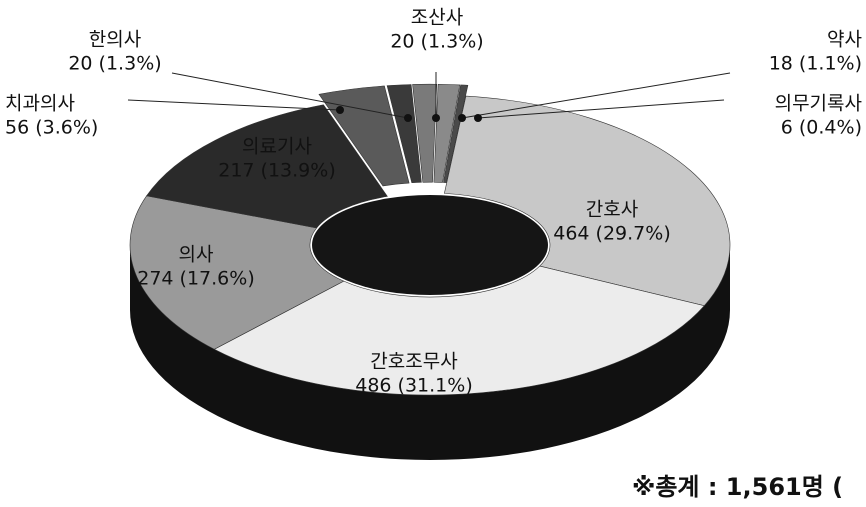 The height and width of the screenshot is (507, 866). Describe the element at coordinates (737, 487) in the screenshot. I see `total-note: ※총계 : 1,561명 (` at that location.